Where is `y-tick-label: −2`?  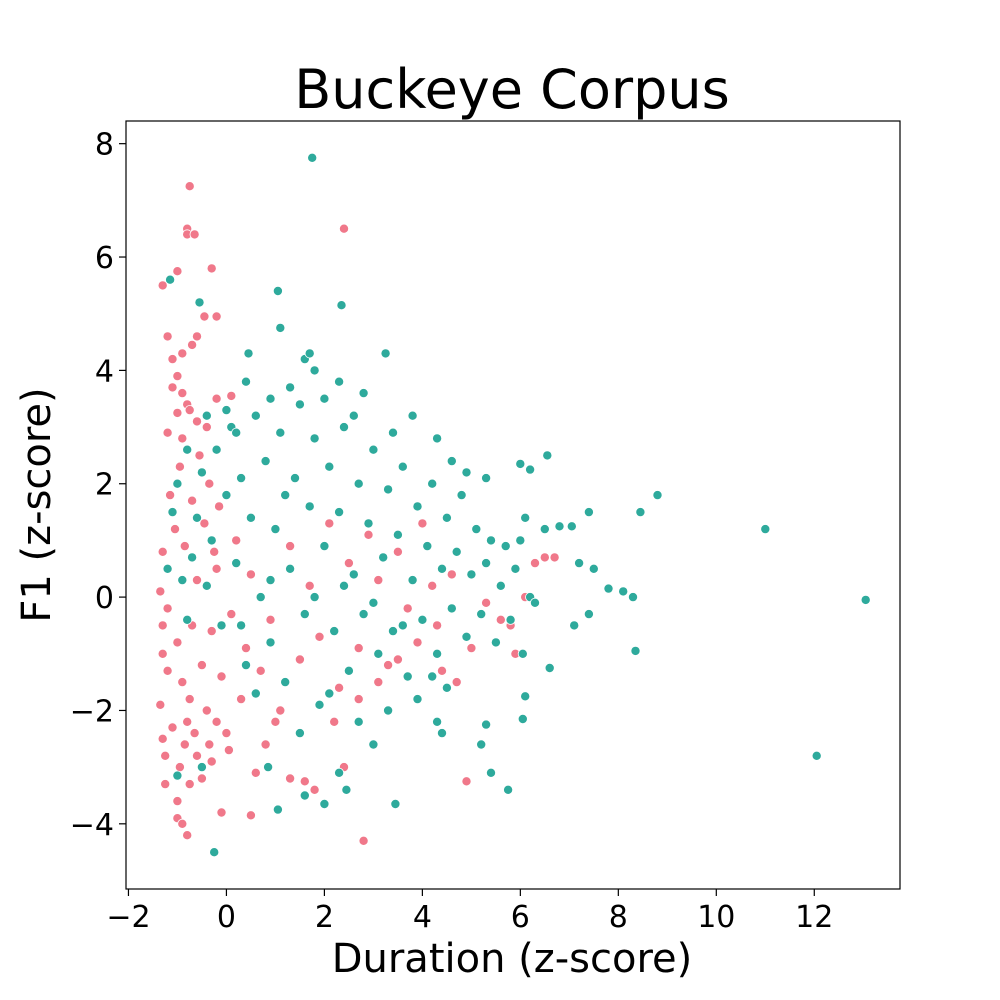 y-tick-label: −2 is located at coordinates (92, 711).